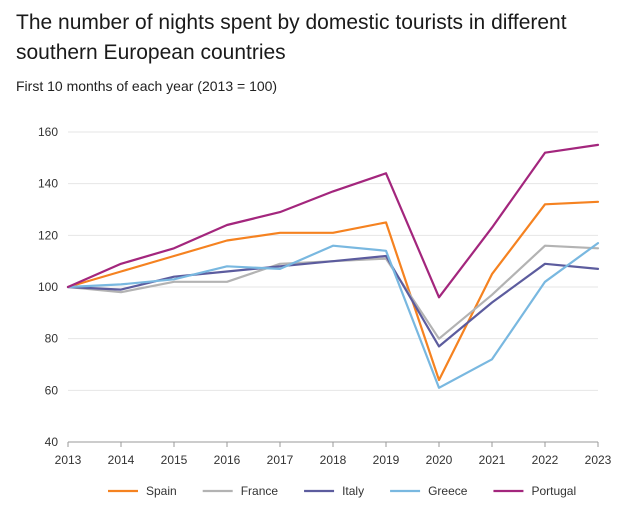  I want to click on x-tick-label: 2013, so click(68, 460).